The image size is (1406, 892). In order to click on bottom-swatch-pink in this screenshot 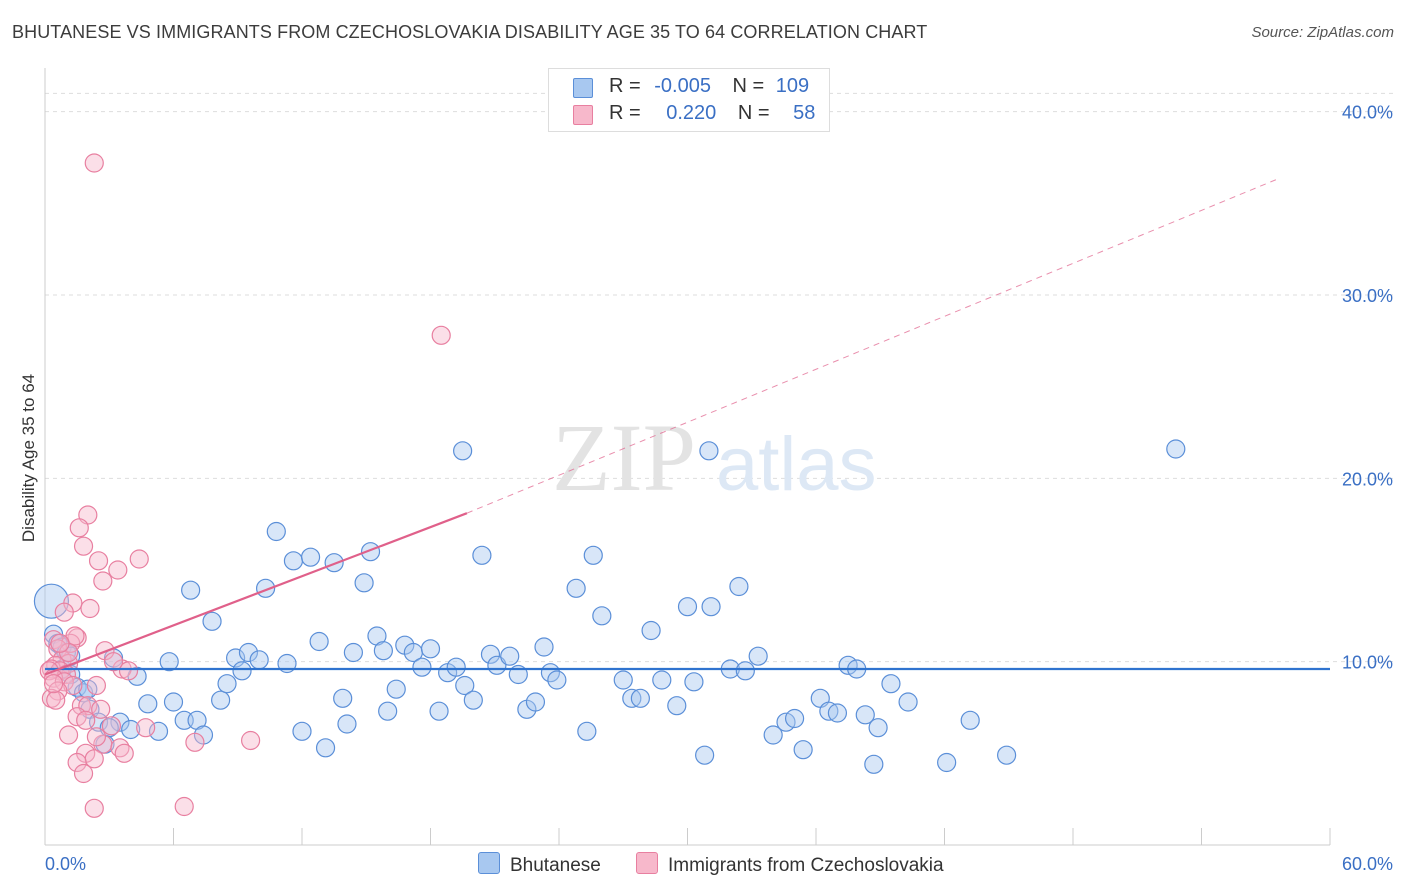, I will do `click(647, 863)`.